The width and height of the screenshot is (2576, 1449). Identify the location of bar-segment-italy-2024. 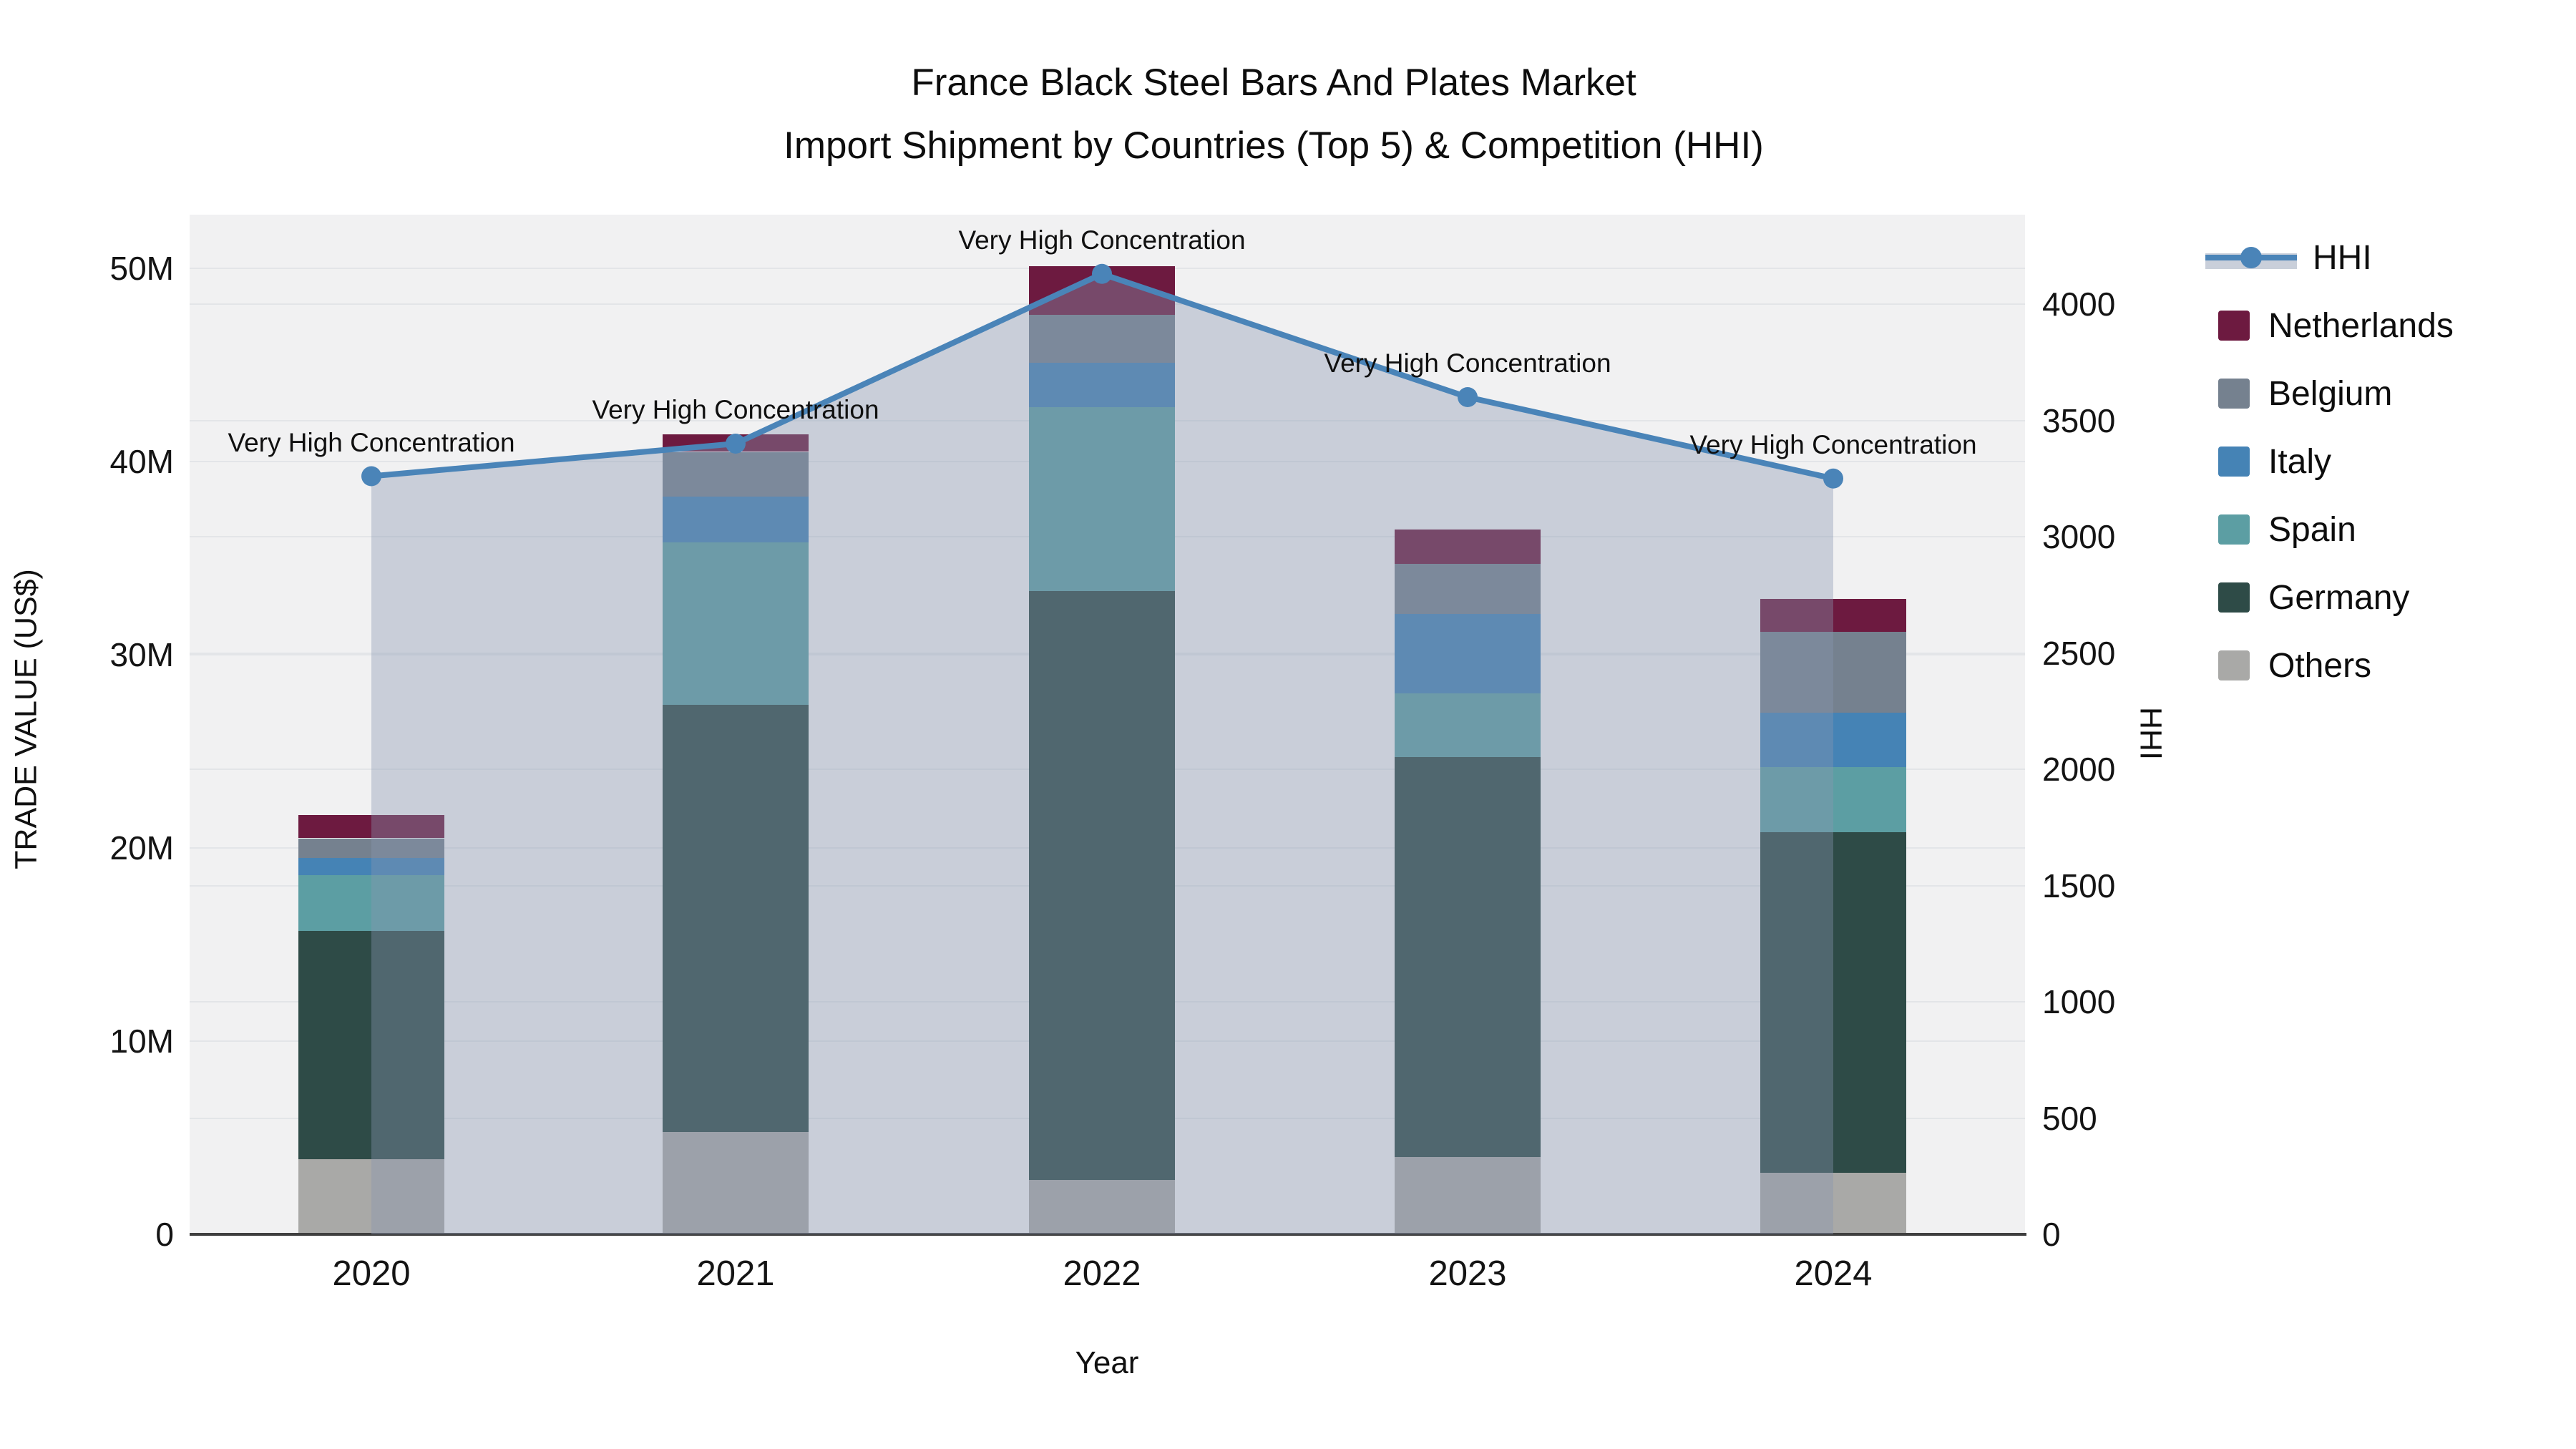
(1833, 740).